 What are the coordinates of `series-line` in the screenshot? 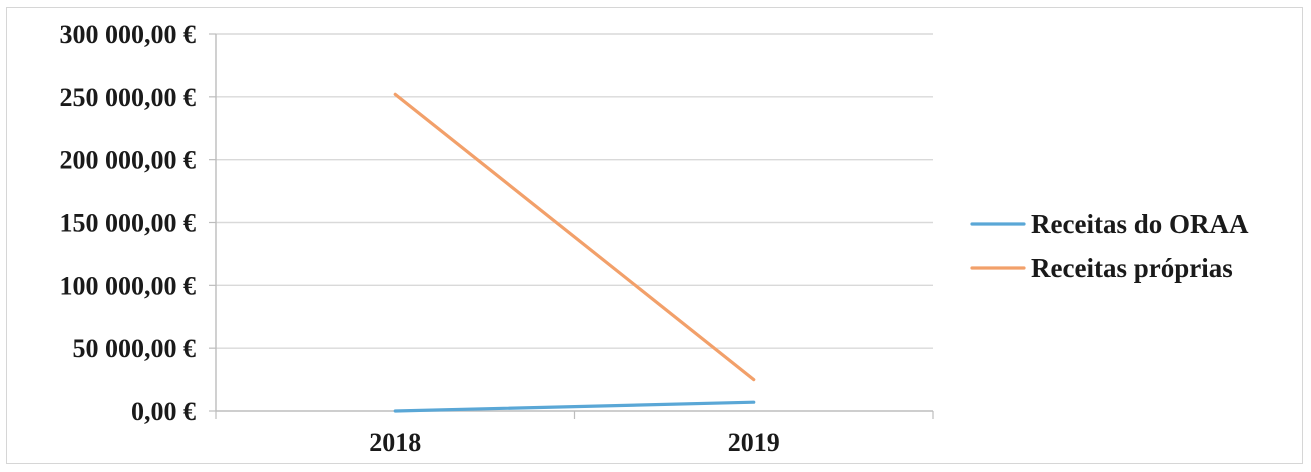 It's located at (574, 406).